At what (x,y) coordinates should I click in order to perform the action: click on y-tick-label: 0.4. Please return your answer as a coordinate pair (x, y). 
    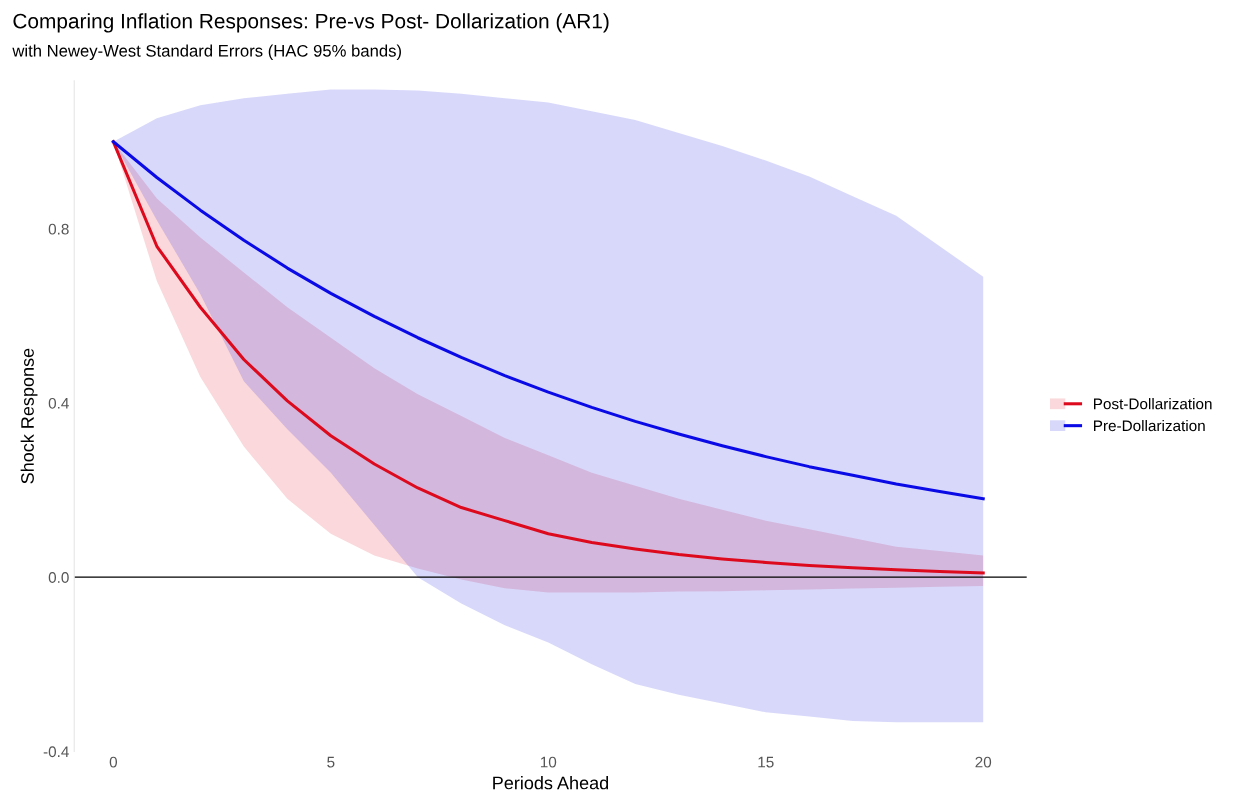
    Looking at the image, I should click on (58, 403).